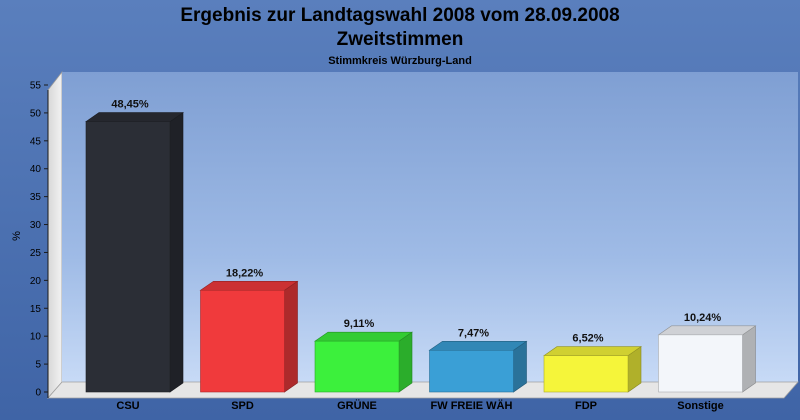  I want to click on y-tick-label: 10, so click(36, 337).